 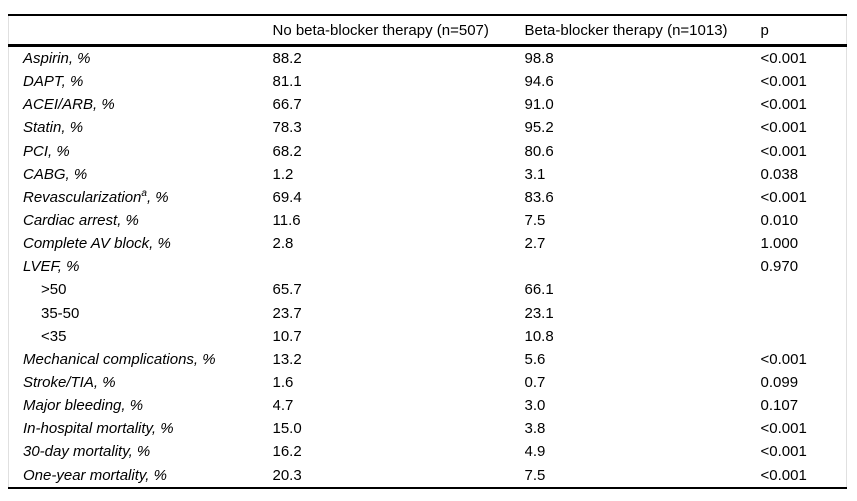 I want to click on no-beta-blocker-value: 1.6, so click(x=283, y=383).